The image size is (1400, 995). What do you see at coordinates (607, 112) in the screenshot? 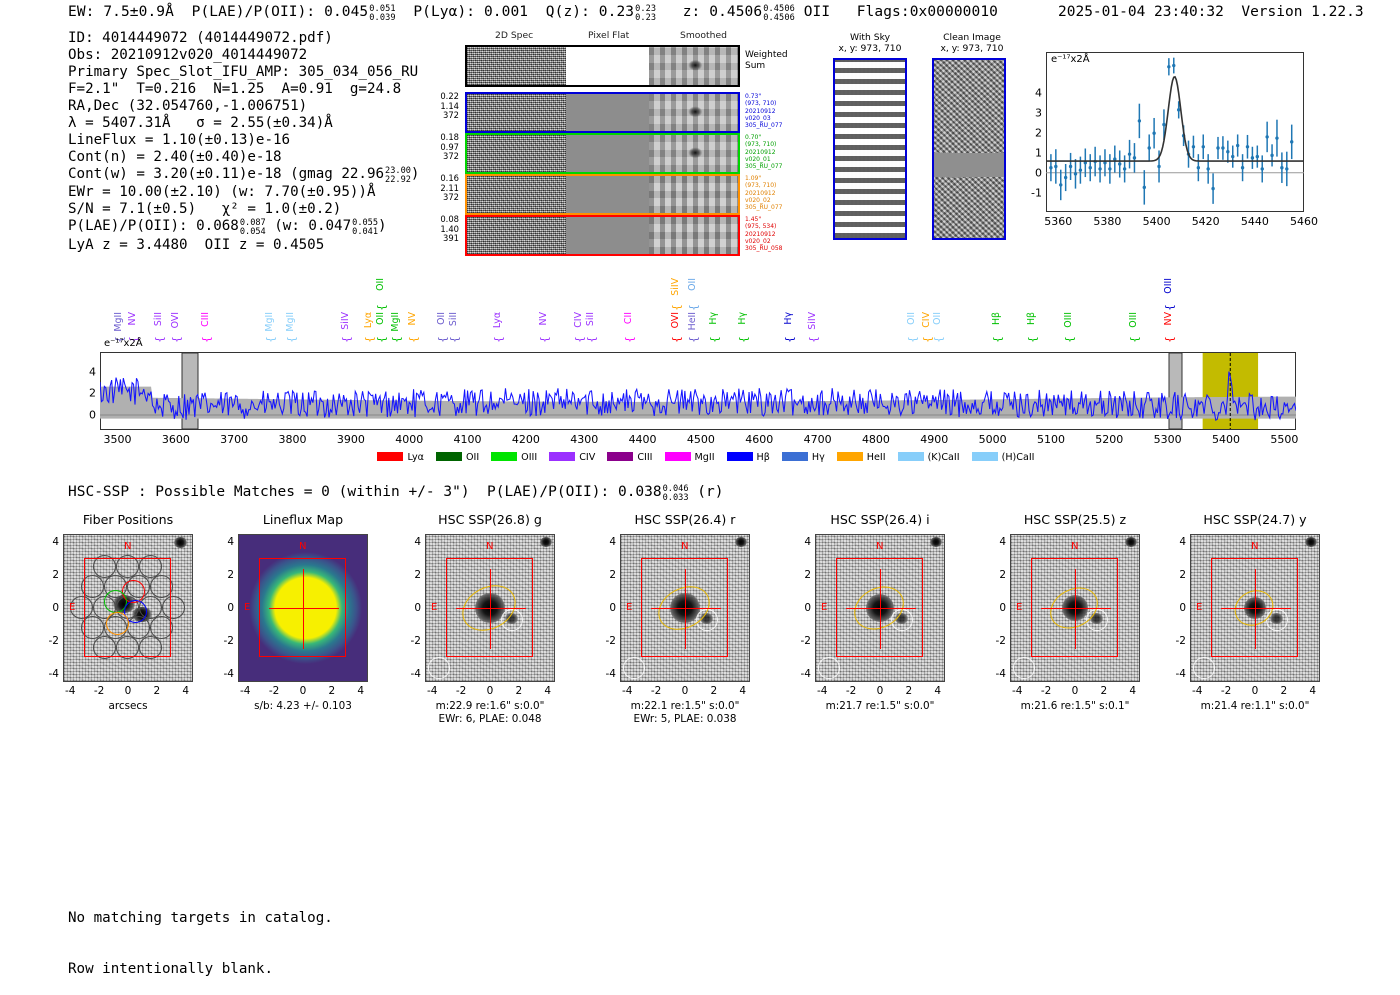
I see `row-0-pixelflat` at bounding box center [607, 112].